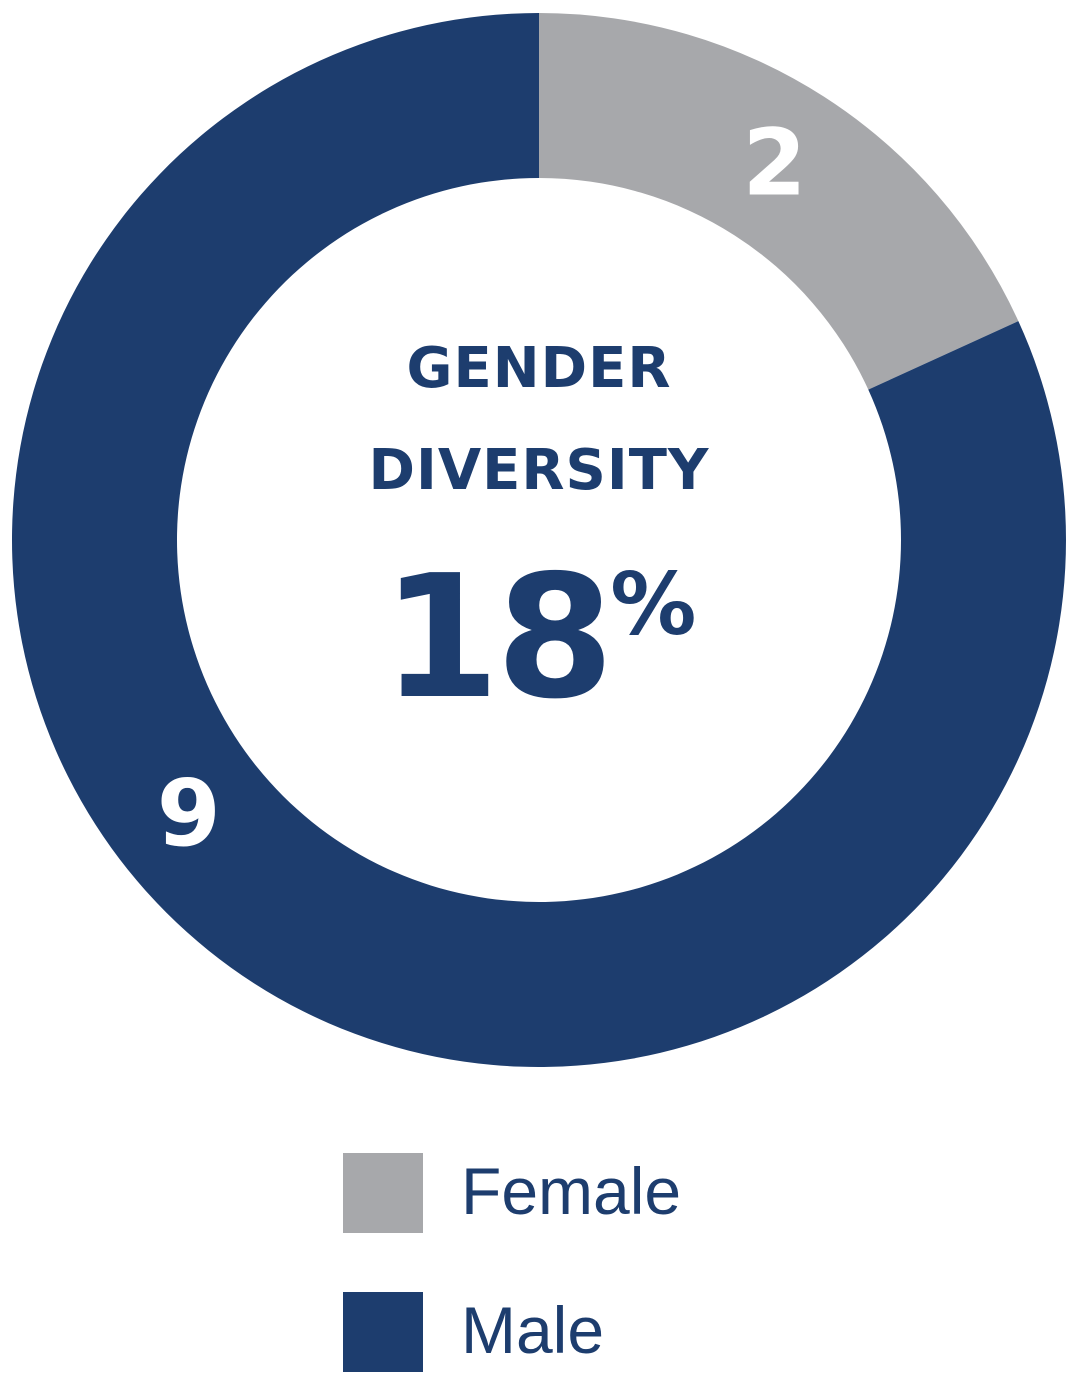  Describe the element at coordinates (383, 1193) in the screenshot. I see `legend-swatch-female` at that location.